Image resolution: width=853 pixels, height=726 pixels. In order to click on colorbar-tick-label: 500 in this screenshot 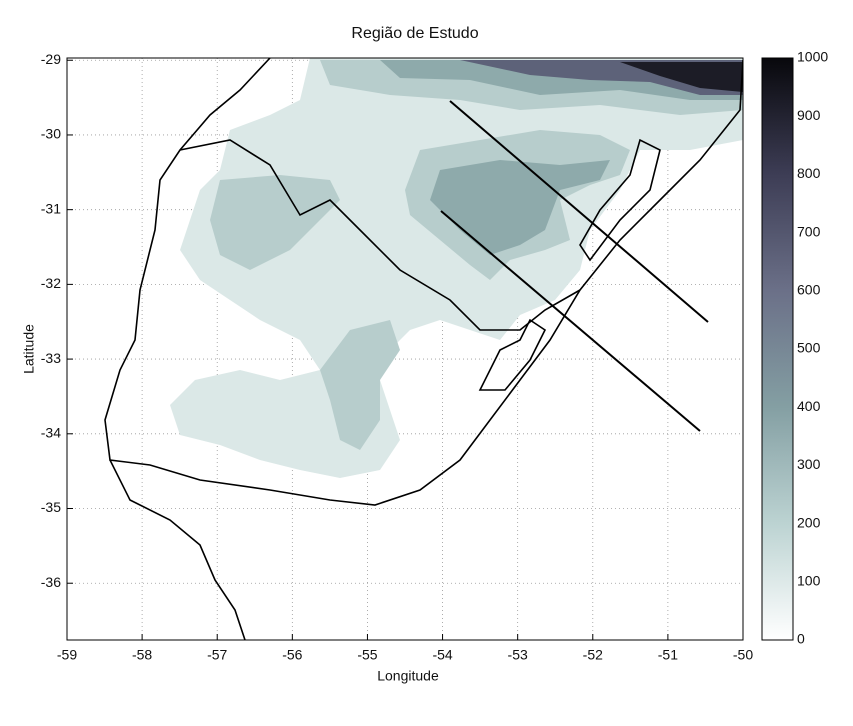, I will do `click(809, 348)`.